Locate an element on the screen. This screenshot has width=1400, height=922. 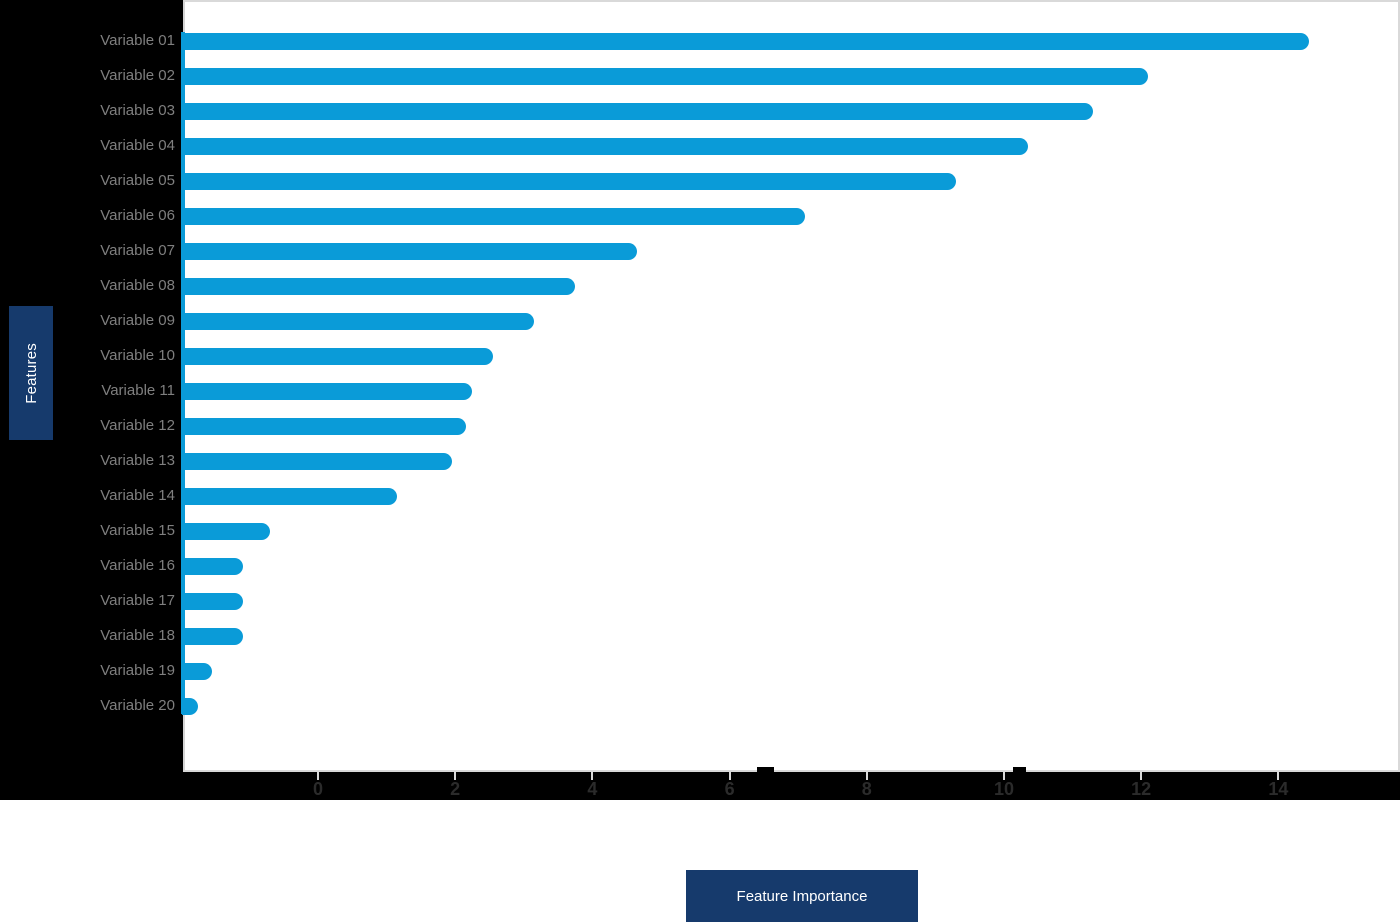
y-axis-title: Features is located at coordinates (31, 373).